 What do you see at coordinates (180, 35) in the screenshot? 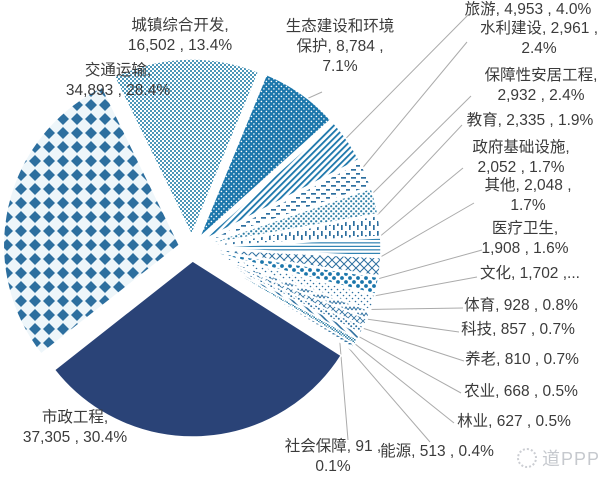
I see `slice-label-0: 城镇综合开发, 16,502 , 13.4%` at bounding box center [180, 35].